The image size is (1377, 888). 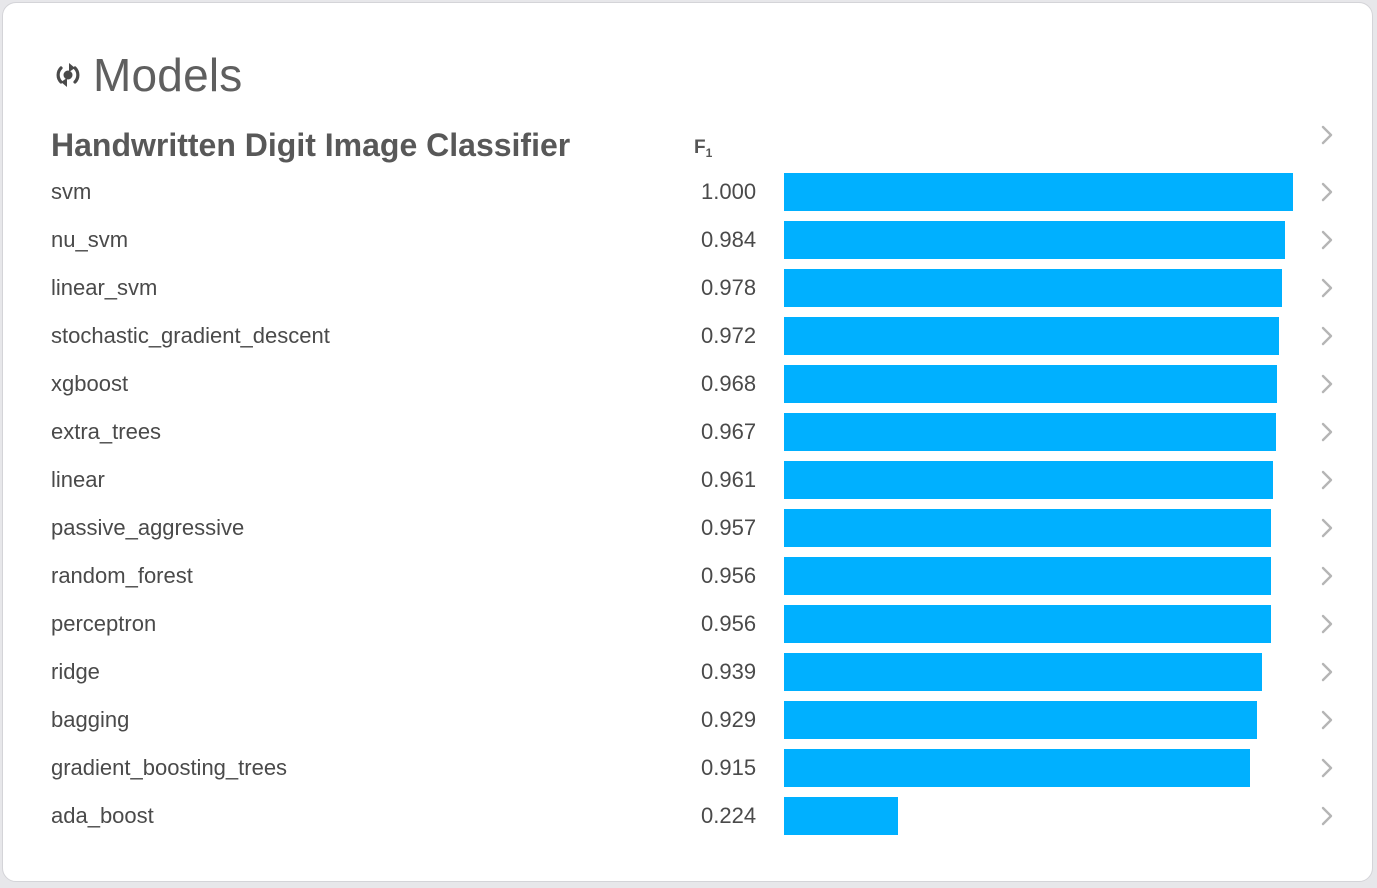 I want to click on model-row-random-forest: random_forest 0.956, so click(x=688, y=576).